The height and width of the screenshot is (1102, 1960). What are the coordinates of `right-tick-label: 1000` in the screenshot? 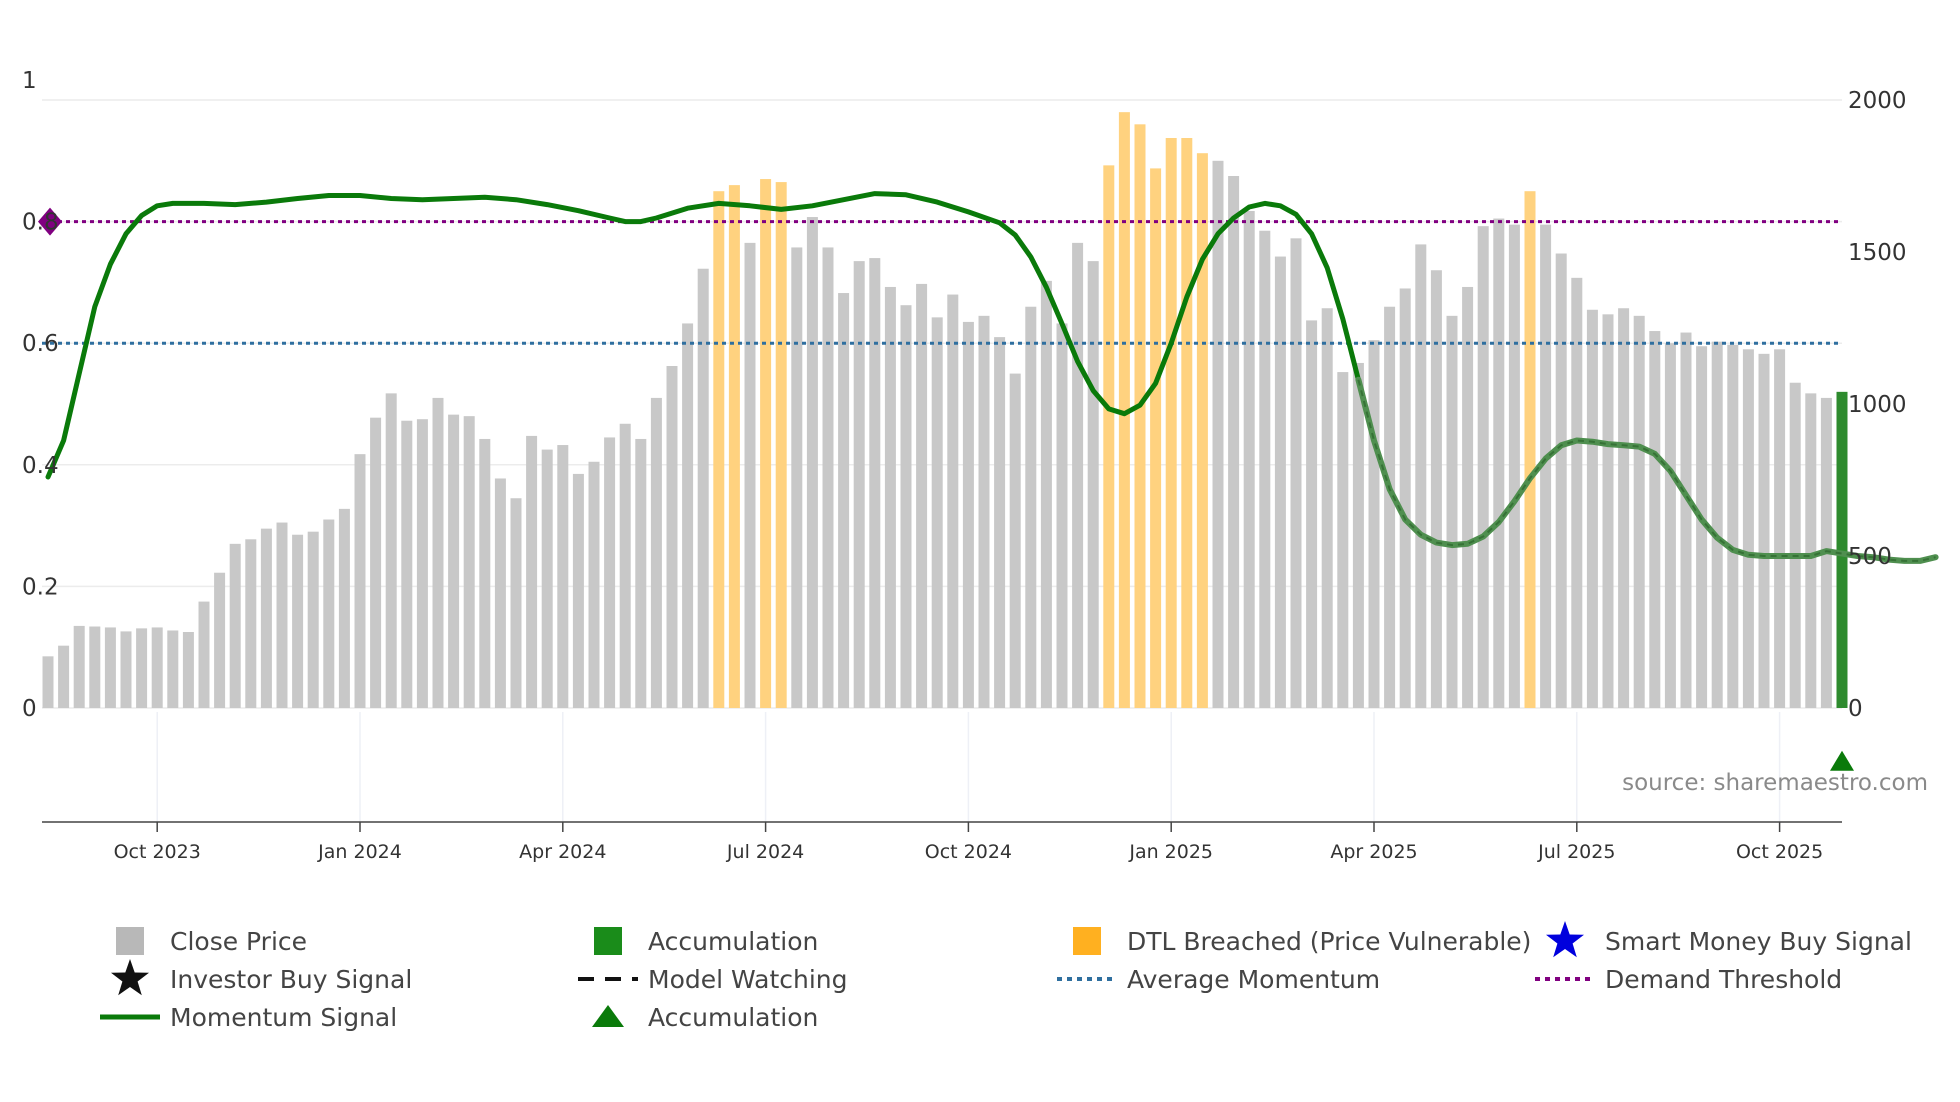 It's located at (1877, 405).